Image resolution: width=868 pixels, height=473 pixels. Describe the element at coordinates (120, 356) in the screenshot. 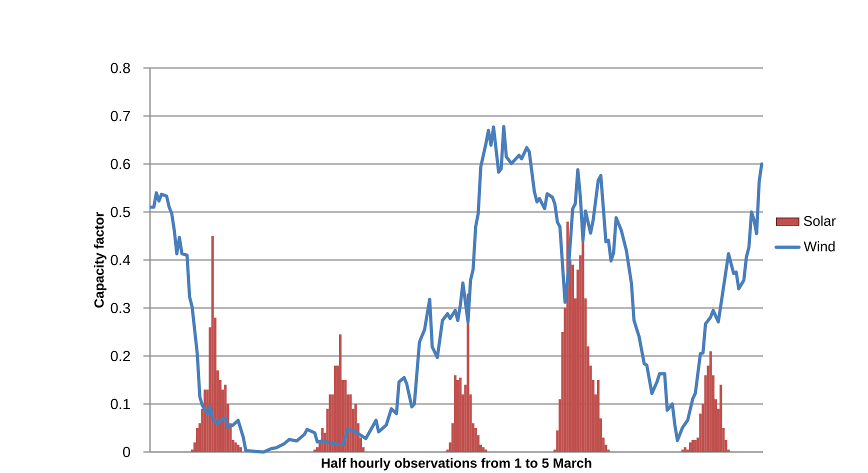

I see `y-tick-label: 0.2` at that location.